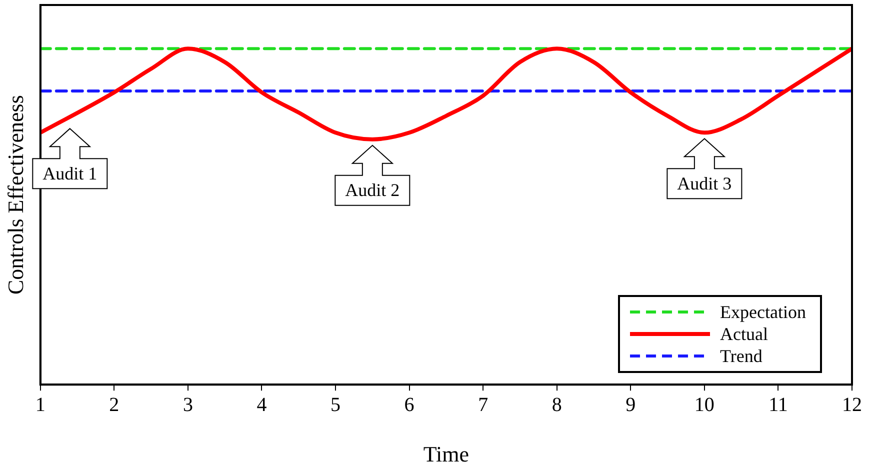 The image size is (870, 473). Describe the element at coordinates (704, 183) in the screenshot. I see `annotation: Audit 3` at that location.